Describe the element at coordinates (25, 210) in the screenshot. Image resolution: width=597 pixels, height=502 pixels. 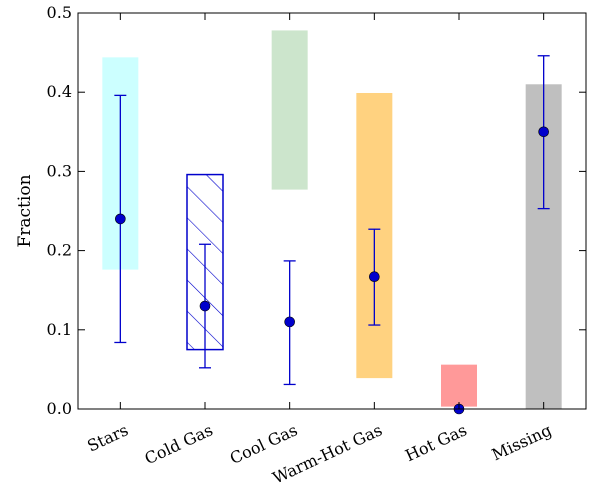
I see `y-axis-label: Fraction` at that location.